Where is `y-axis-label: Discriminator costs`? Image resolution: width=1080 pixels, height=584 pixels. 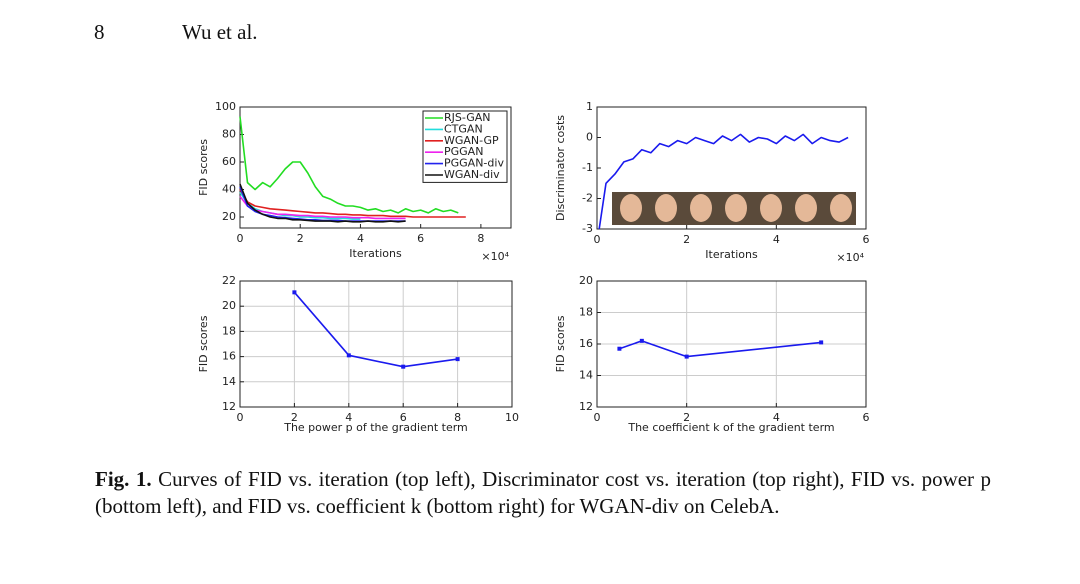 y-axis-label: Discriminator costs is located at coordinates (560, 168).